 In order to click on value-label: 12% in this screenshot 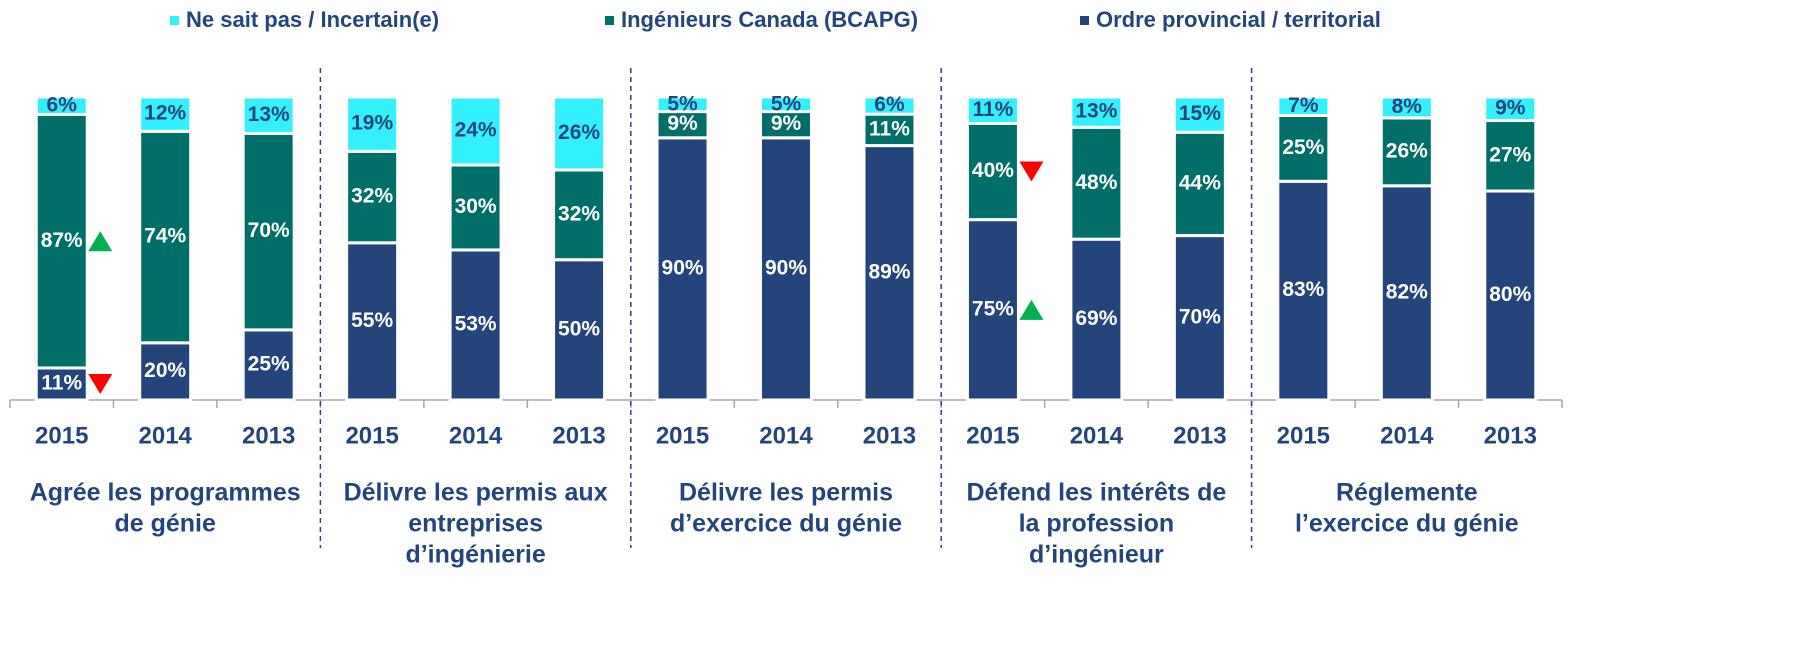, I will do `click(165, 113)`.